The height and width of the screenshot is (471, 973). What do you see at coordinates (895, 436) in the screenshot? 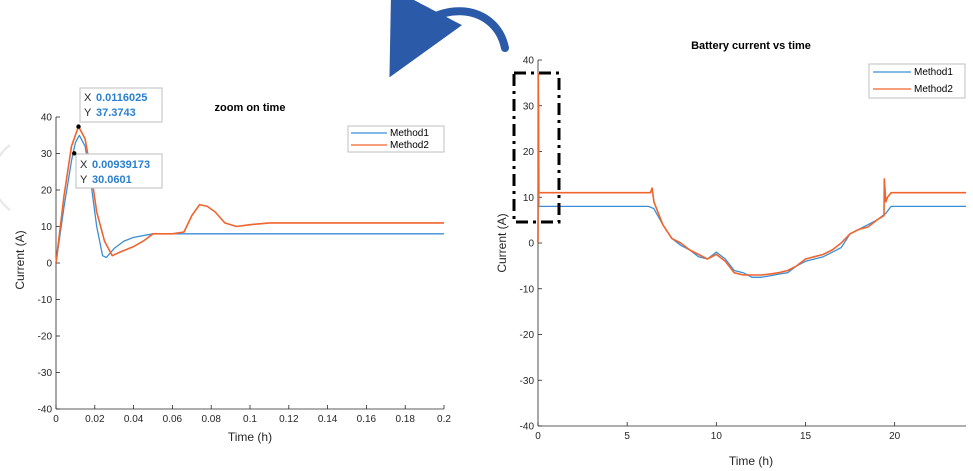
I see `battery-chart-xtick-label: 20` at bounding box center [895, 436].